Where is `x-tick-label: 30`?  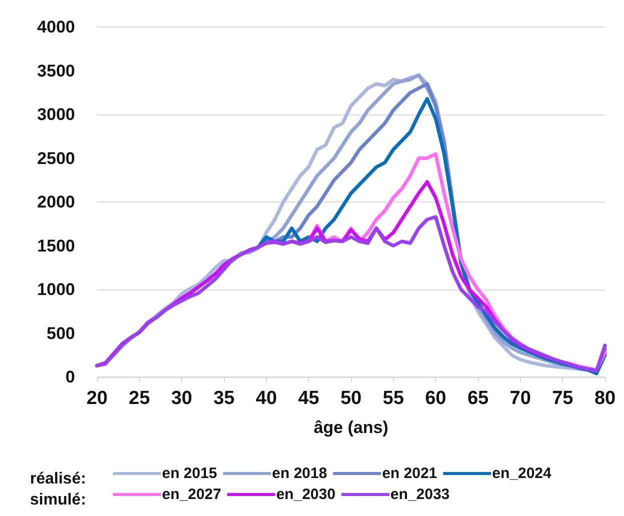
x-tick-label: 30 is located at coordinates (181, 398).